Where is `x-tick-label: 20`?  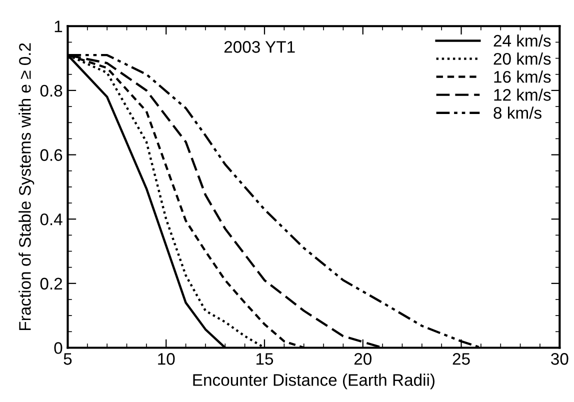 x-tick-label: 20 is located at coordinates (363, 359).